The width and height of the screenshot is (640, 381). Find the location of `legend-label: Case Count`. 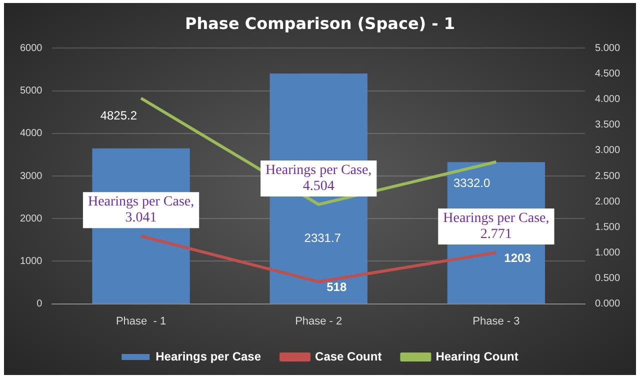

legend-label: Case Count is located at coordinates (348, 356).